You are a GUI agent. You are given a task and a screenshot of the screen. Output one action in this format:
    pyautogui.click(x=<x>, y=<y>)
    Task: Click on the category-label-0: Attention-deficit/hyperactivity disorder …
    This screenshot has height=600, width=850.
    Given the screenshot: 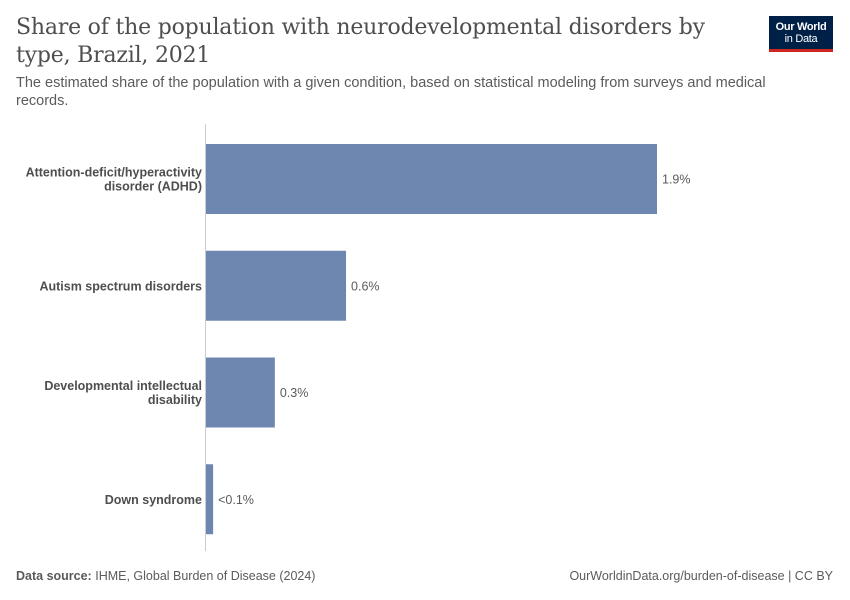 What is the action you would take?
    pyautogui.click(x=114, y=180)
    